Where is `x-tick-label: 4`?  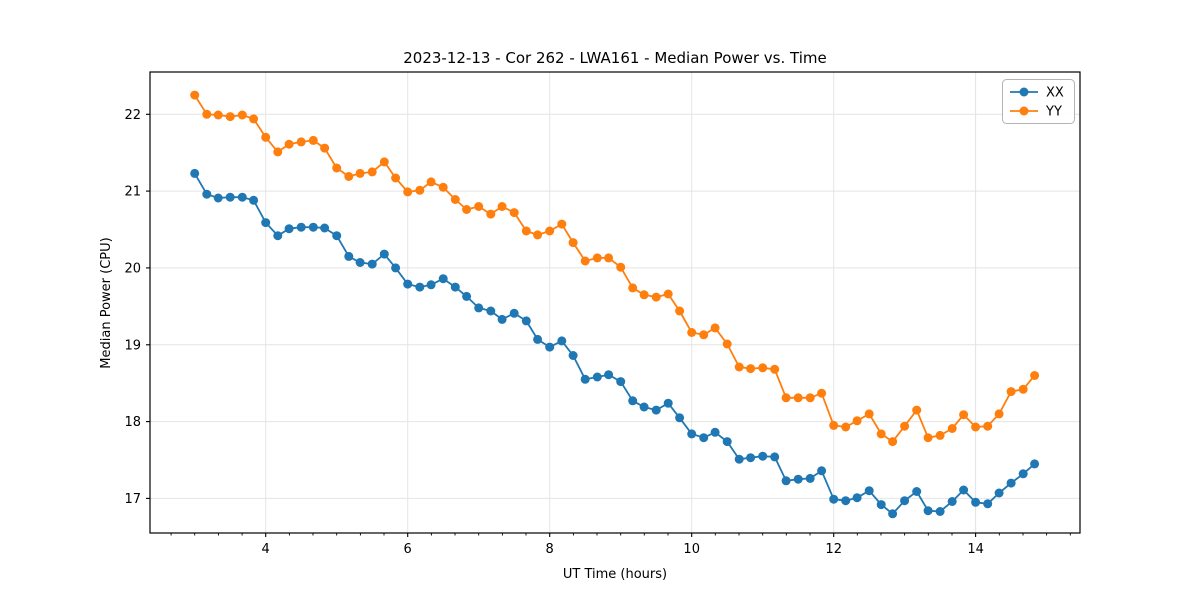
x-tick-label: 4 is located at coordinates (266, 549).